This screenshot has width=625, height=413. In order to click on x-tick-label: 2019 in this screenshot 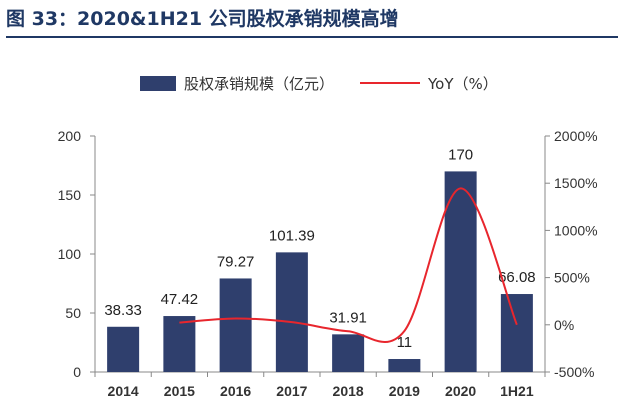, I will do `click(404, 391)`.